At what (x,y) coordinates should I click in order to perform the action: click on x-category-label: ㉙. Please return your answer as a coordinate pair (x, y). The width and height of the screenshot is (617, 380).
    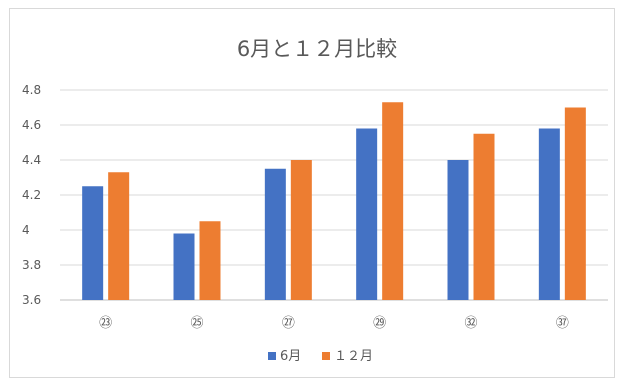
    Looking at the image, I should click on (379, 323).